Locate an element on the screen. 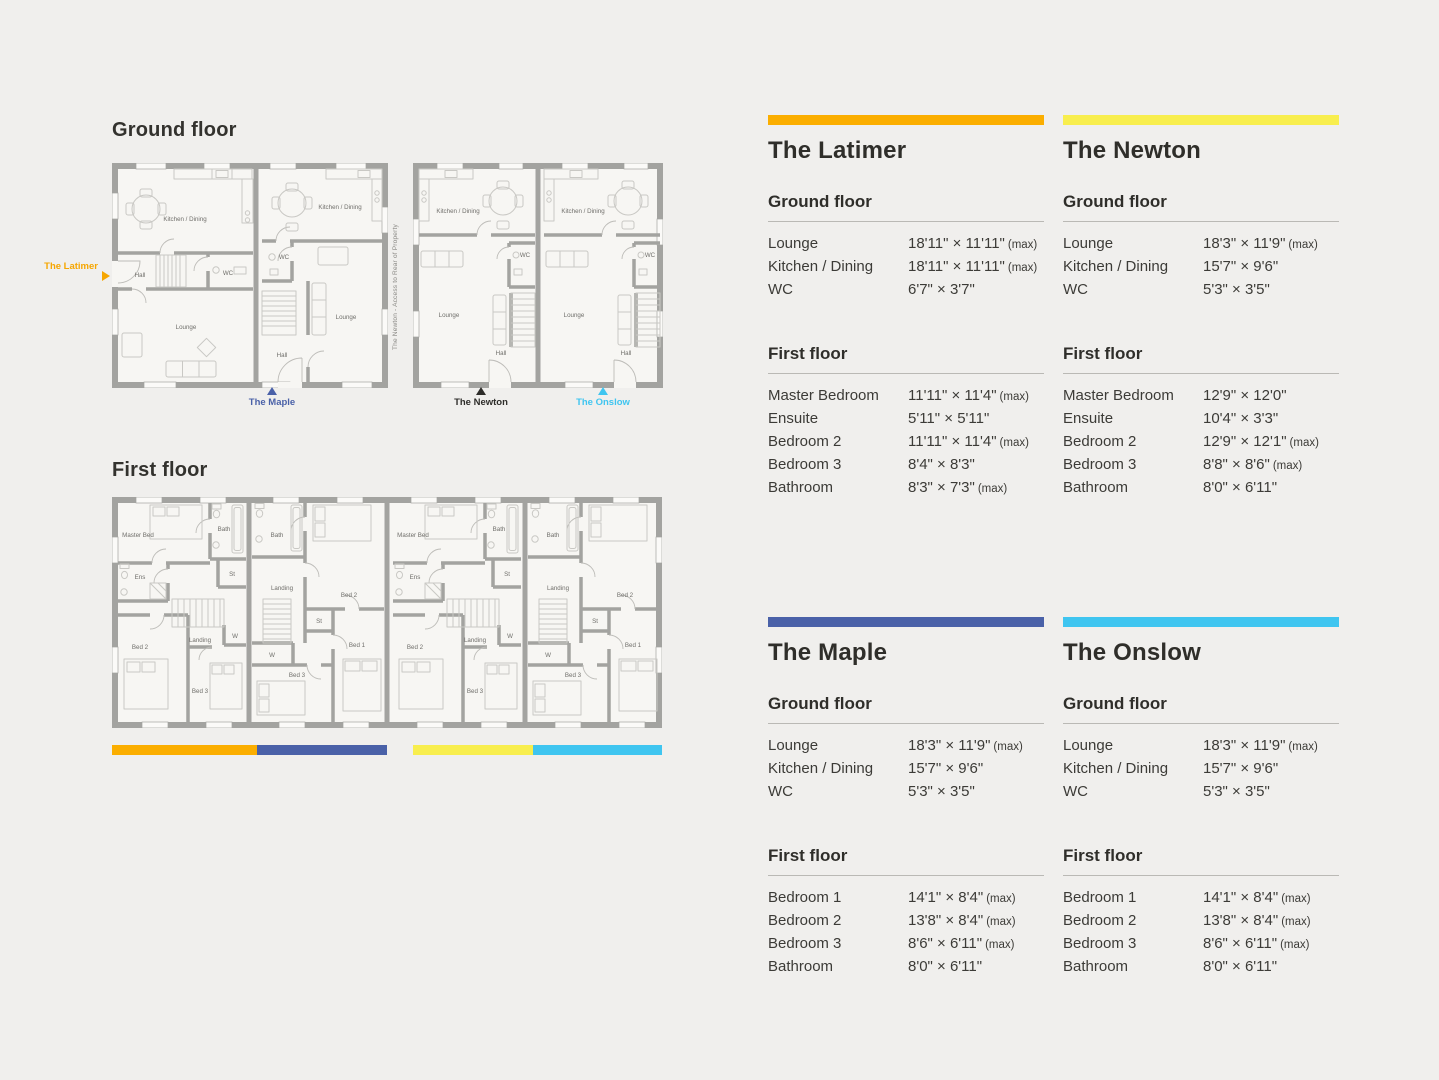 The width and height of the screenshot is (1439, 1080). dimension-value: 12'9" × 12'1" is located at coordinates (1245, 441).